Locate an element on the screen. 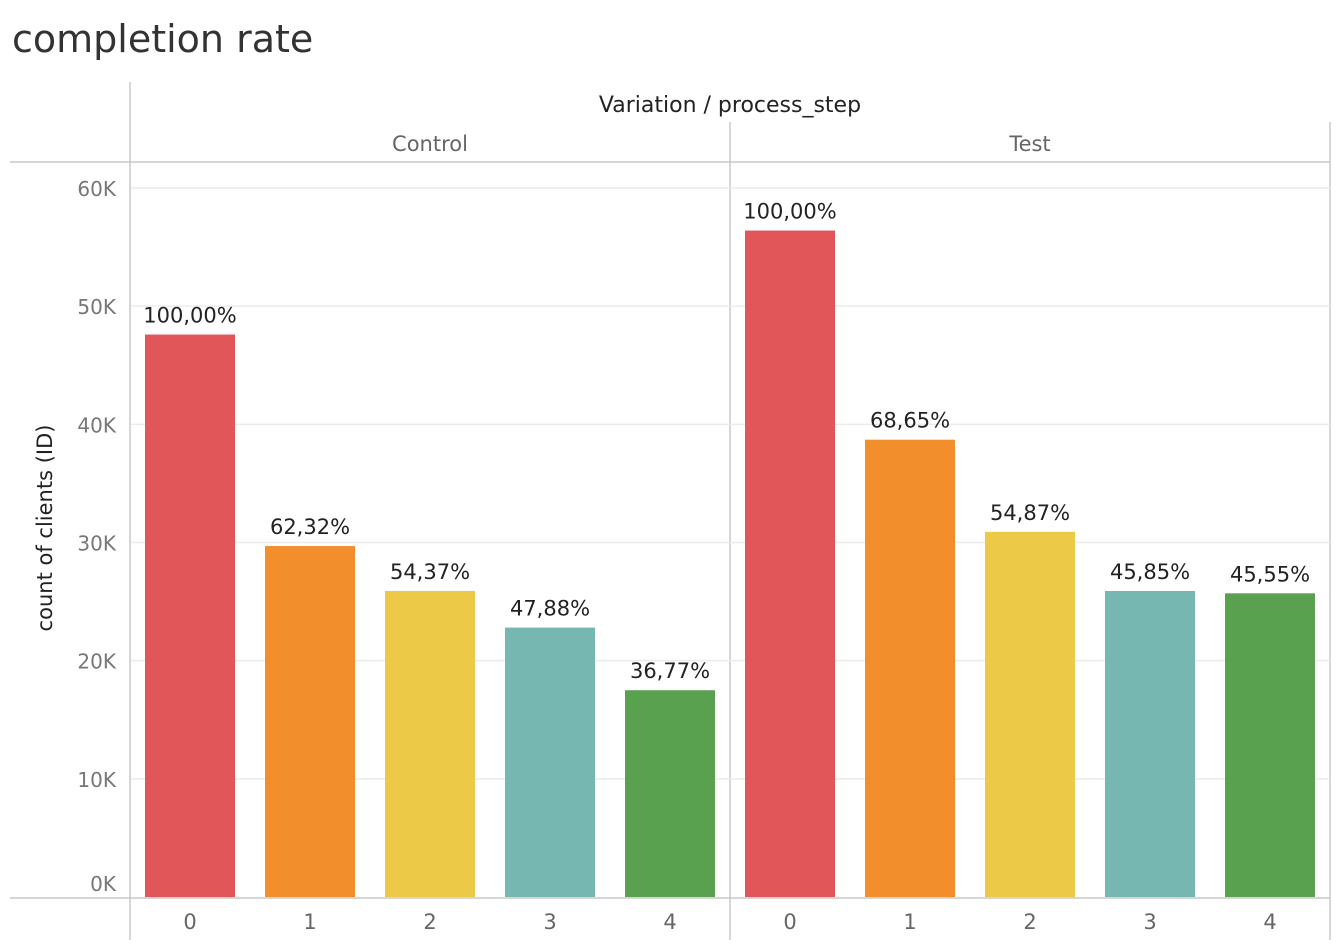 The width and height of the screenshot is (1336, 945). y-tick-label: 30K is located at coordinates (96, 544).